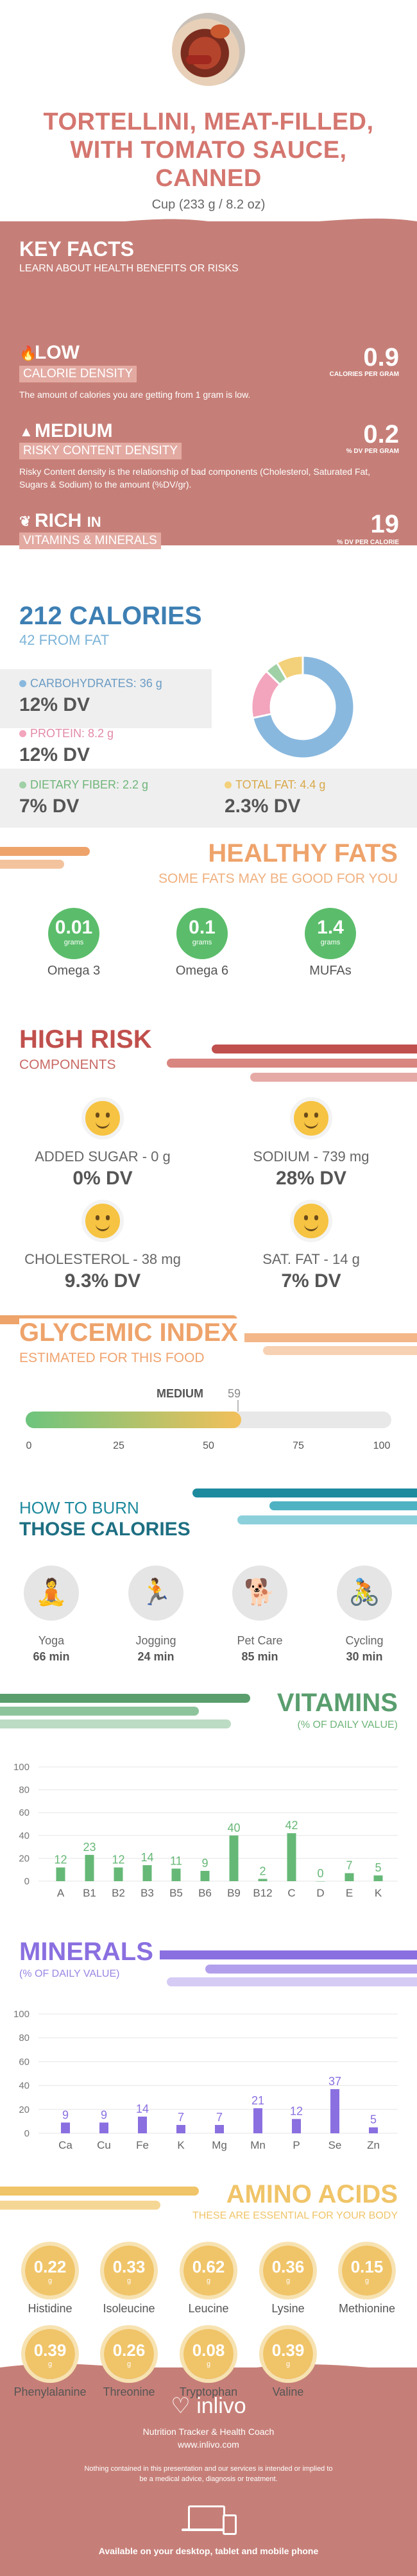 The width and height of the screenshot is (417, 2576). What do you see at coordinates (112, 1358) in the screenshot?
I see `glycemic-subtitle: ESTIMATED FOR THIS FOOD` at bounding box center [112, 1358].